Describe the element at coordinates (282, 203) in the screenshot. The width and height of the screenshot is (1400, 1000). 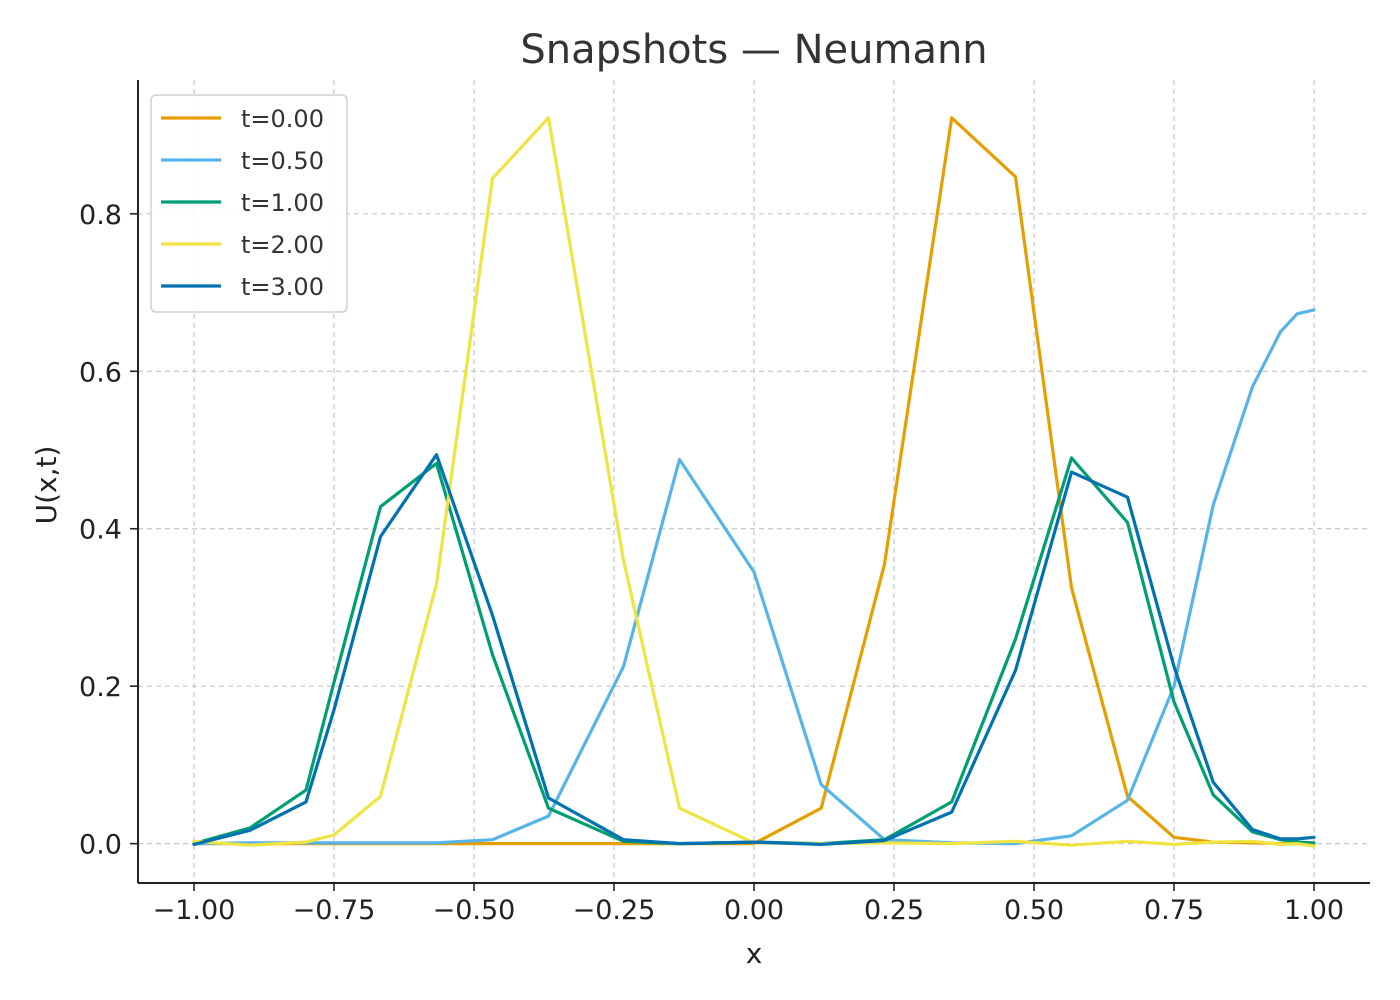
I see `legend-label: t=1.00` at that location.